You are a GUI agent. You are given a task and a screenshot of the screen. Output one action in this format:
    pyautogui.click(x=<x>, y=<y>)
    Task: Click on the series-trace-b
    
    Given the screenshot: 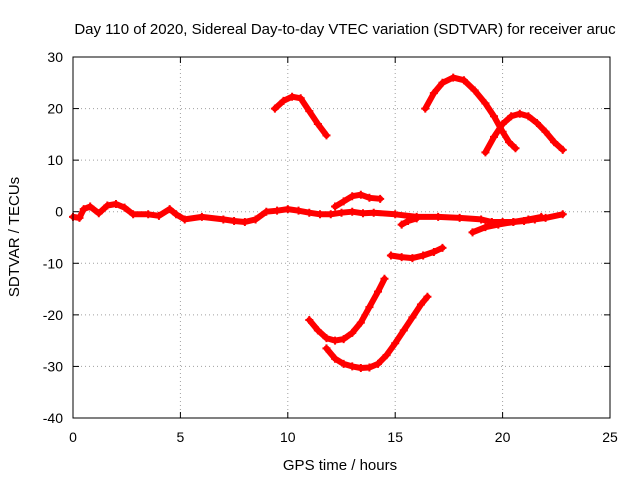 What is the action you would take?
    pyautogui.click(x=358, y=200)
    